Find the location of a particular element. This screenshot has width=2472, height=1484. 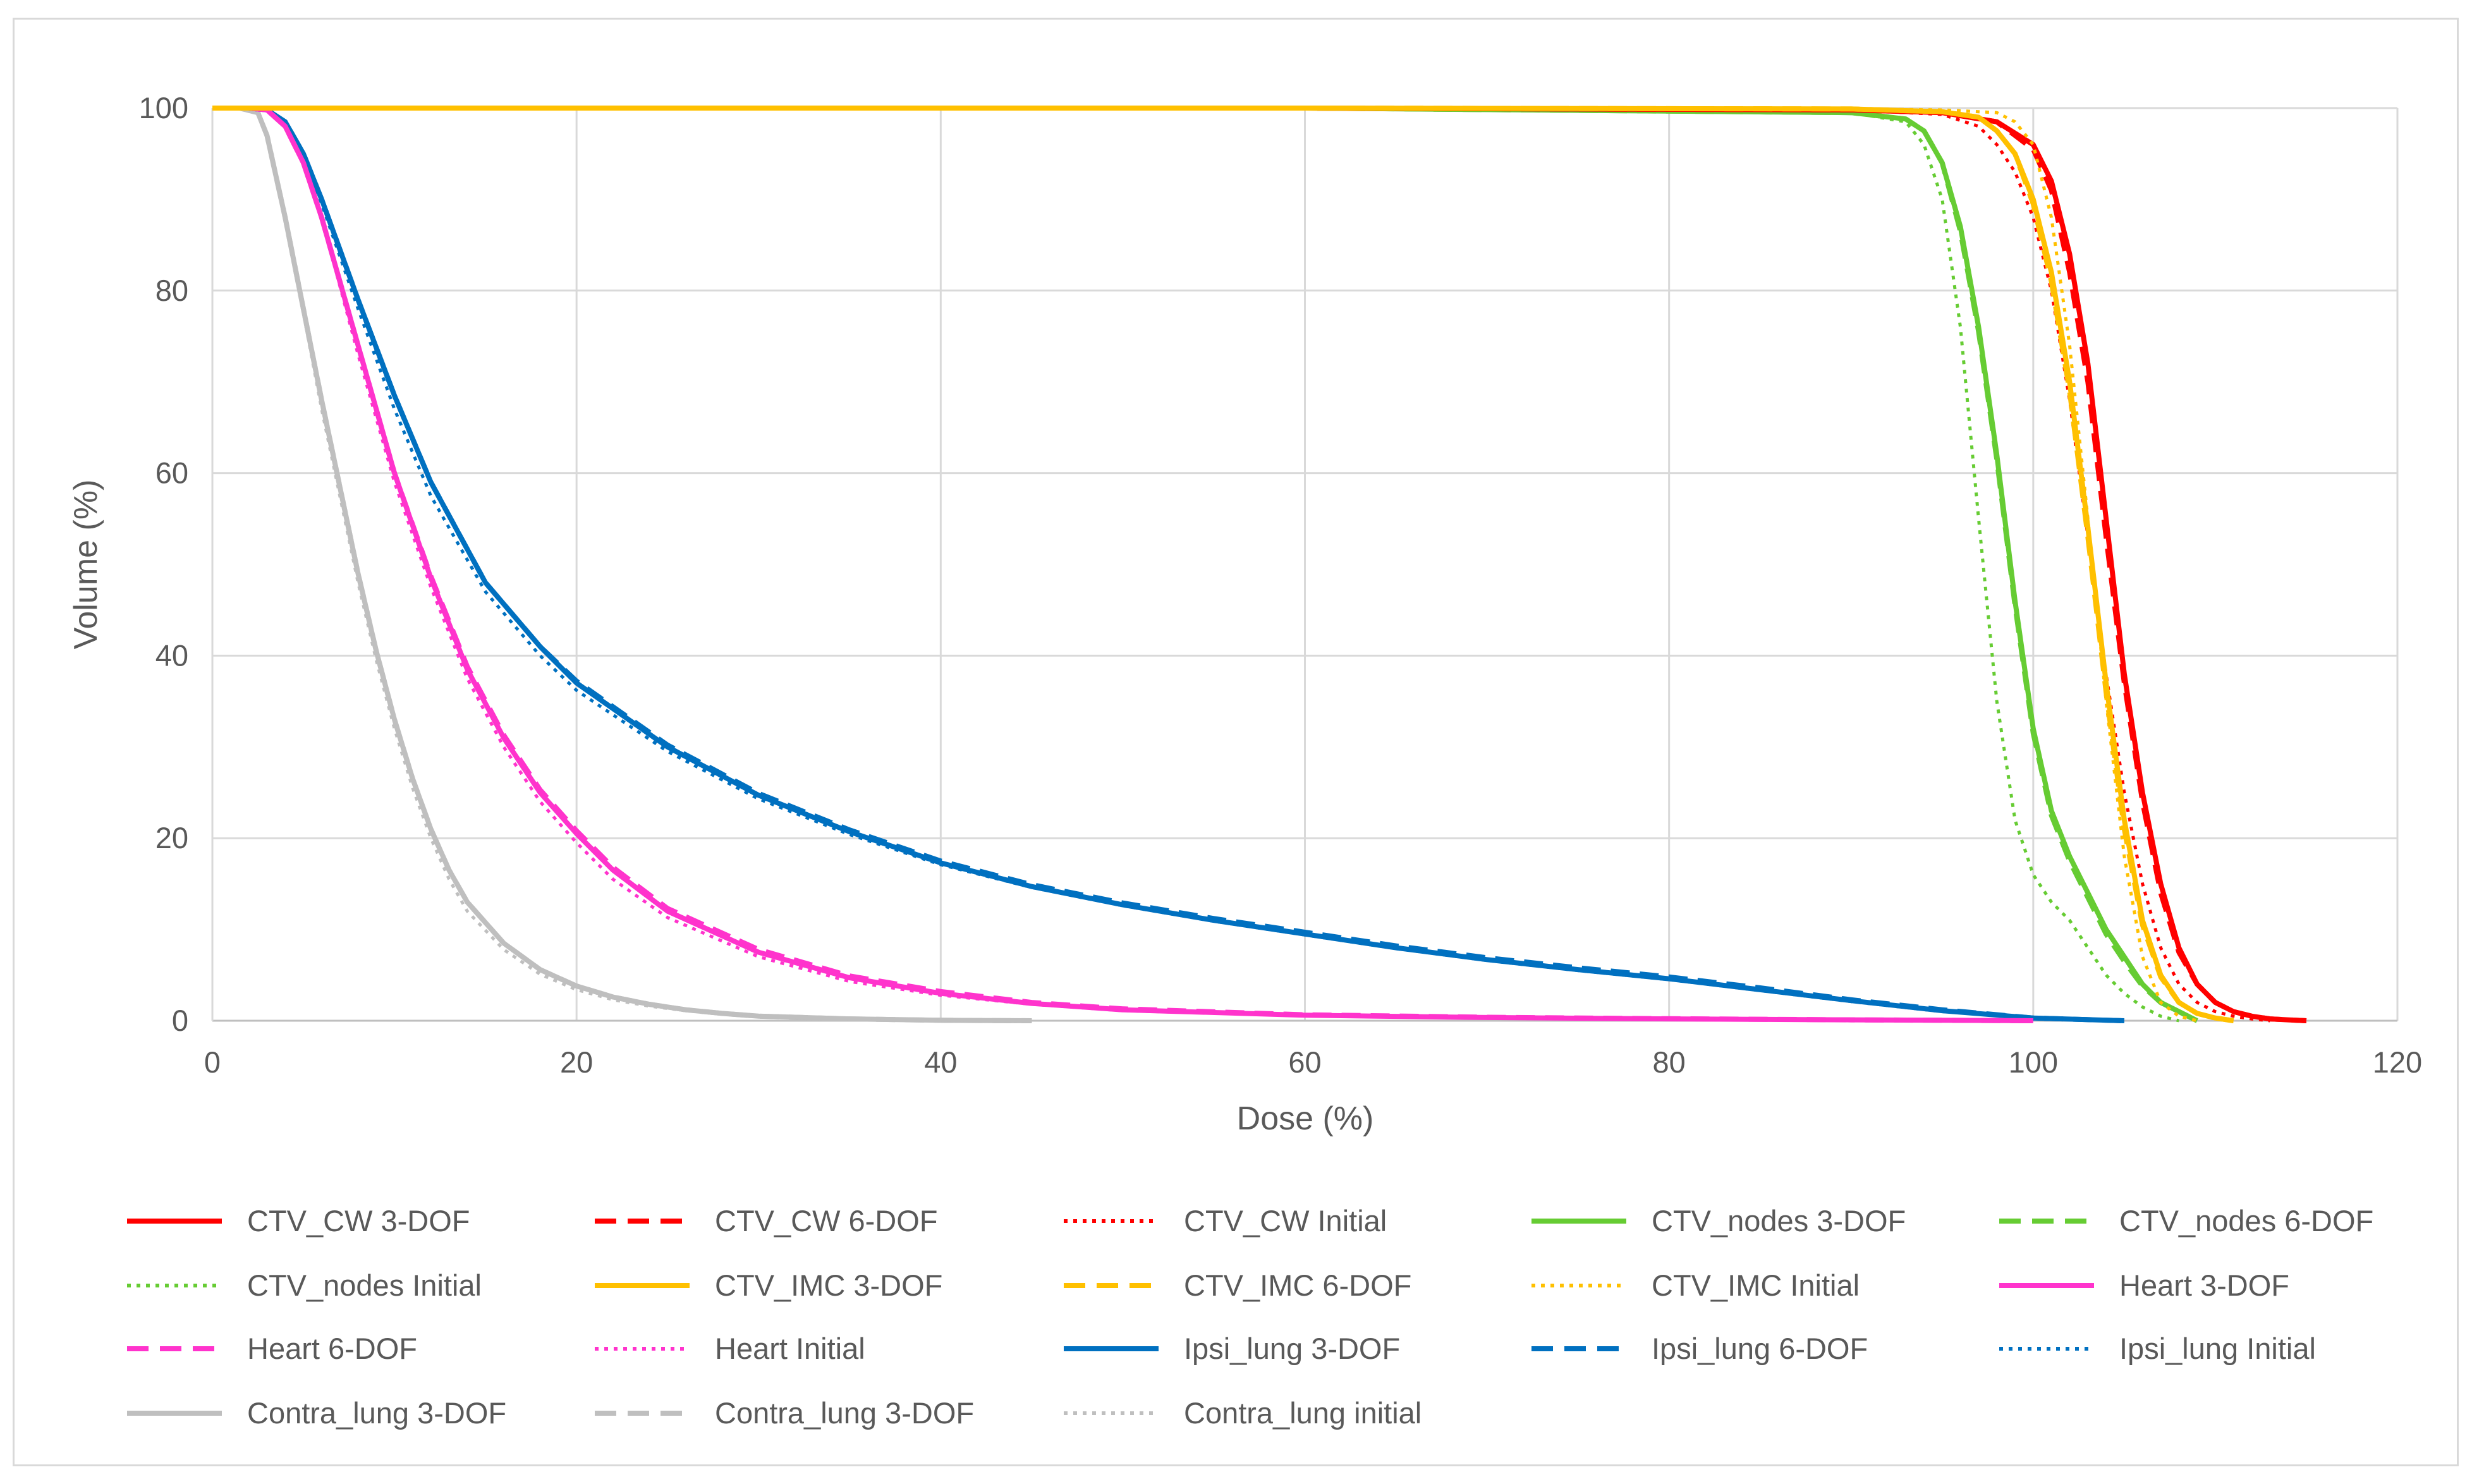

legend-label: Heart Initial is located at coordinates (790, 1348).